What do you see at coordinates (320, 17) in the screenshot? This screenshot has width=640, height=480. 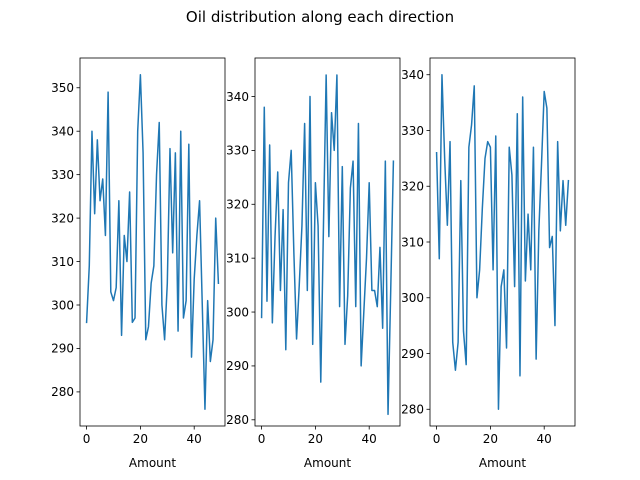 I see `figure-title: Oil distribution along each direction` at bounding box center [320, 17].